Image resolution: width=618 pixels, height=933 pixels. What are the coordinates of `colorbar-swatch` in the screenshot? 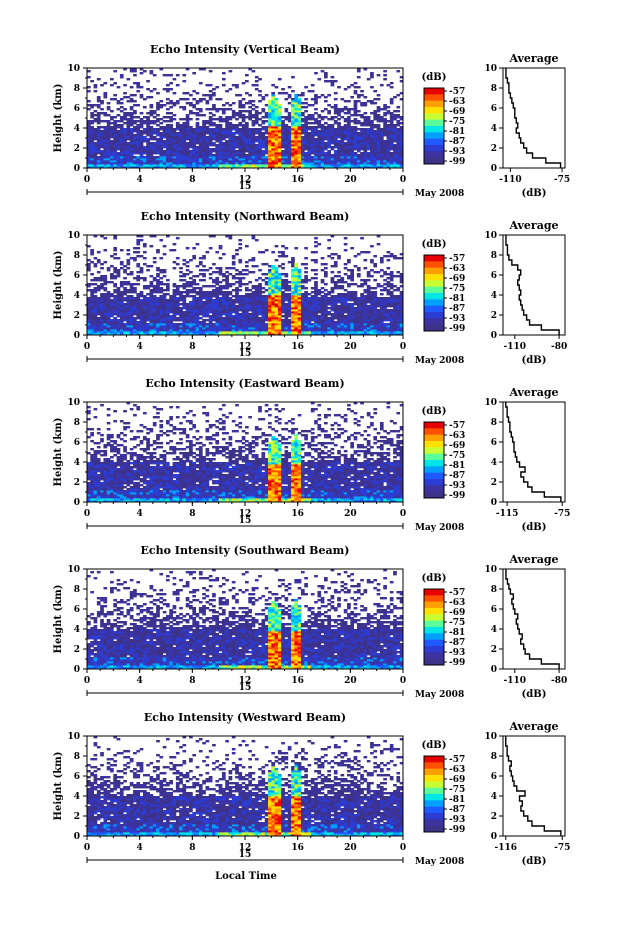 It's located at (434, 116).